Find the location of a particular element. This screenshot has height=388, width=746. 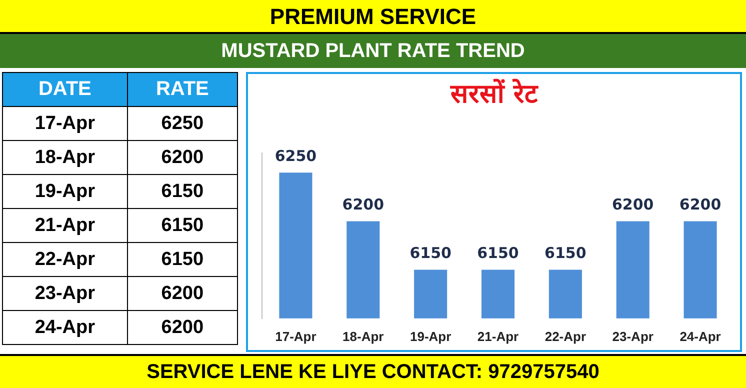

x-tick-label: 24-Apr is located at coordinates (700, 336).